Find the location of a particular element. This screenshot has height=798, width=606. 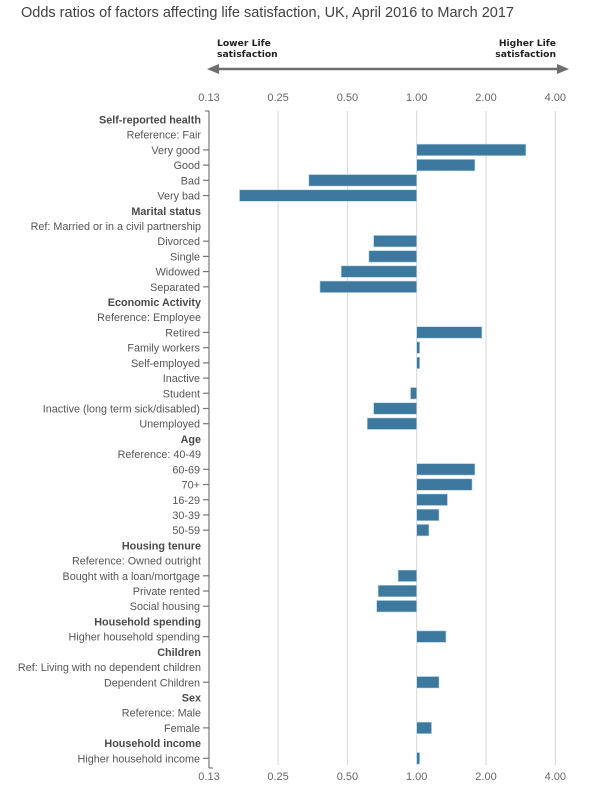

category-header: Housing tenure is located at coordinates (161, 546).